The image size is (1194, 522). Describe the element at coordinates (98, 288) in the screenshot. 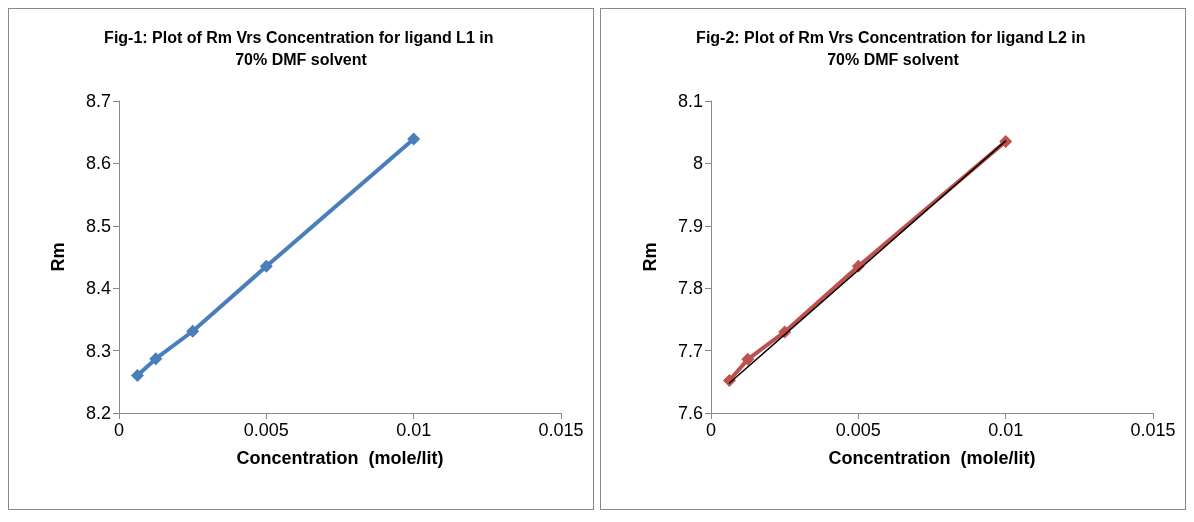

I see `y-tick-label: 8.4` at that location.